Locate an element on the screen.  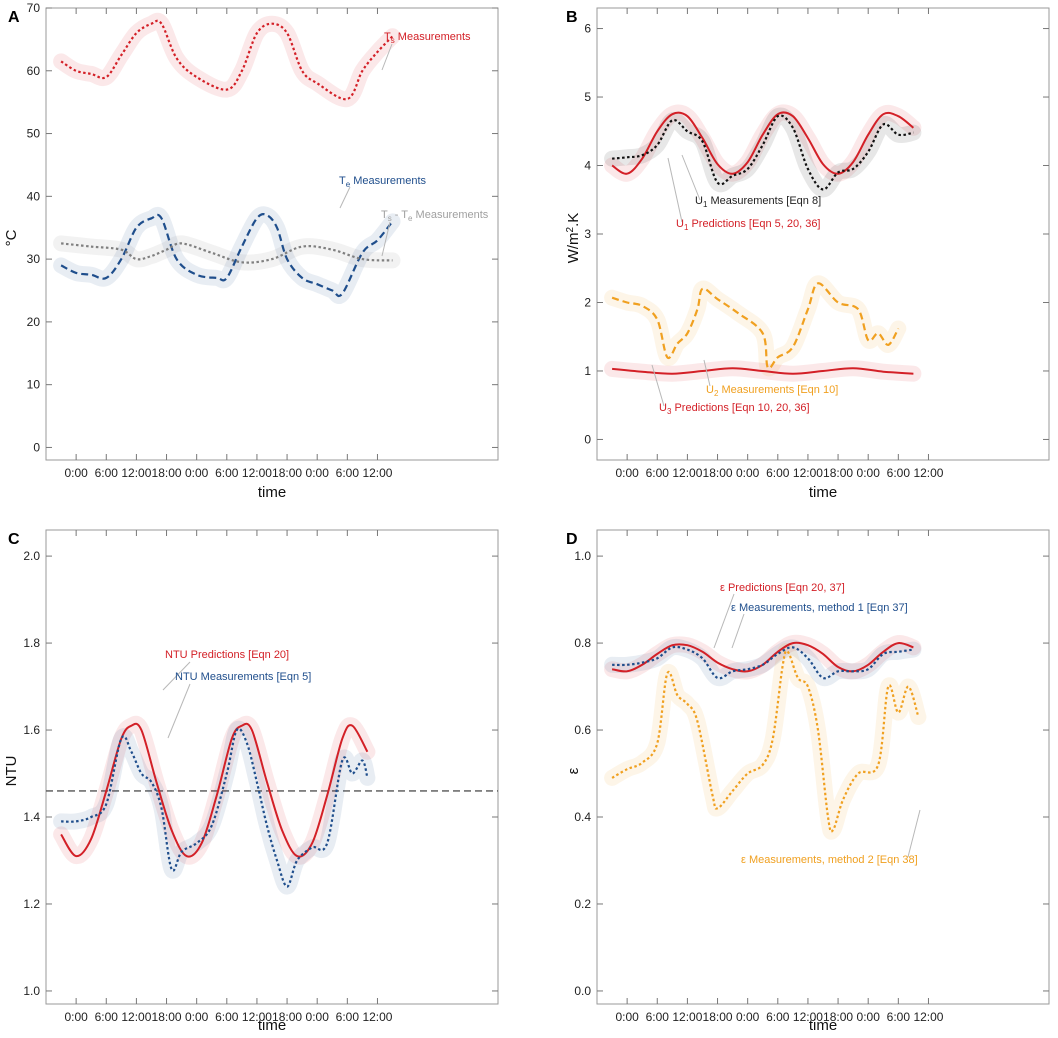
y-tick-label: 1 is located at coordinates (587, 371).